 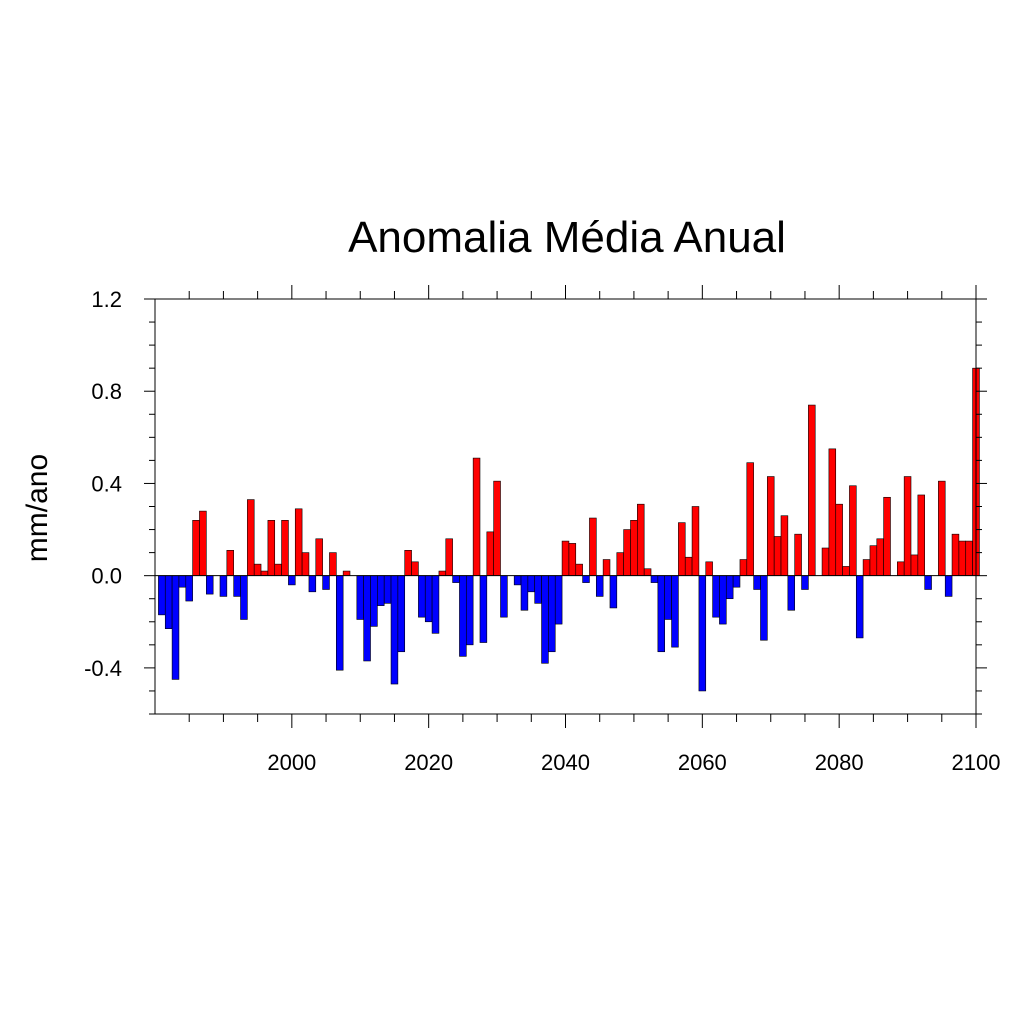 I want to click on bar-2011, so click(x=367, y=618).